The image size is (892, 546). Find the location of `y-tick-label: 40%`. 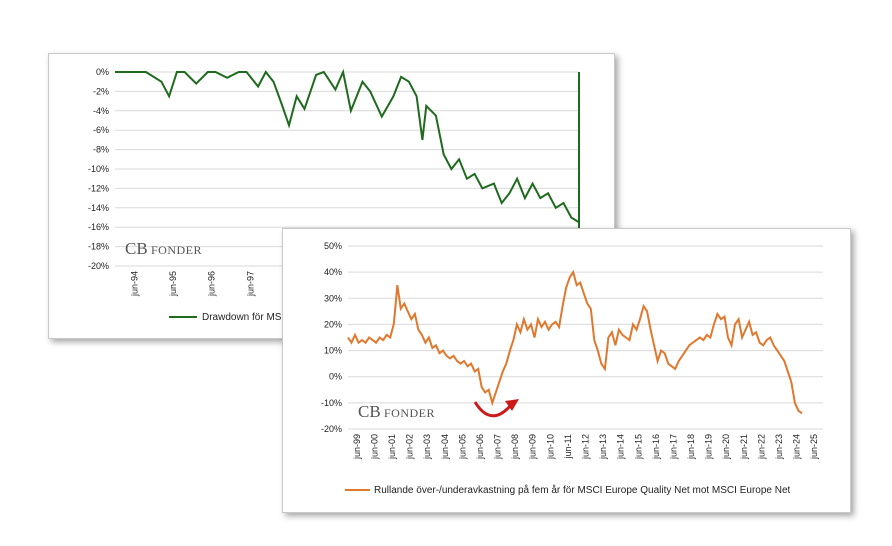

y-tick-label: 40% is located at coordinates (333, 272).